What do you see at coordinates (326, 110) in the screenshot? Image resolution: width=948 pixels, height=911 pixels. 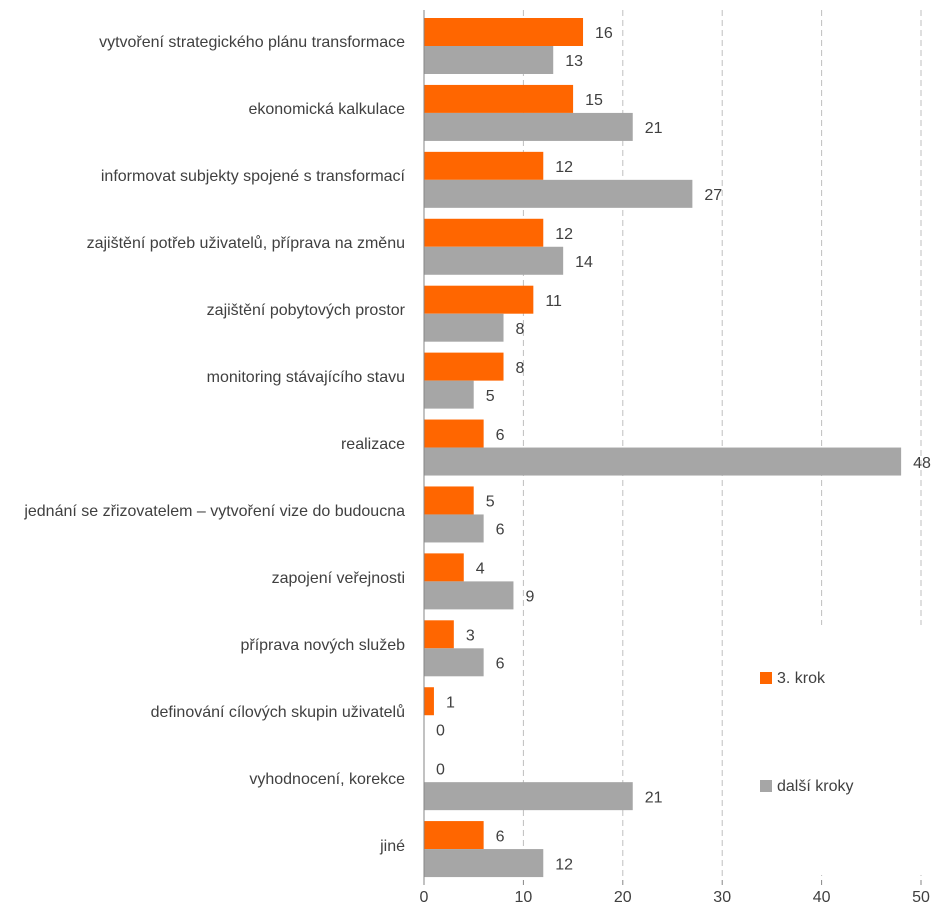 I see `category-text: ekonomická kalkulace` at bounding box center [326, 110].